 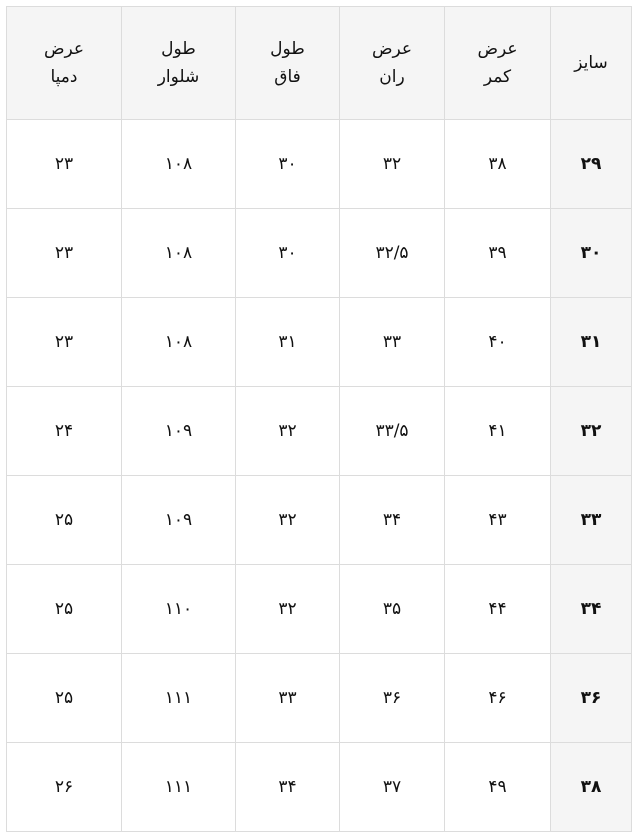 I want to click on table-cell: ۴۱, so click(x=497, y=431).